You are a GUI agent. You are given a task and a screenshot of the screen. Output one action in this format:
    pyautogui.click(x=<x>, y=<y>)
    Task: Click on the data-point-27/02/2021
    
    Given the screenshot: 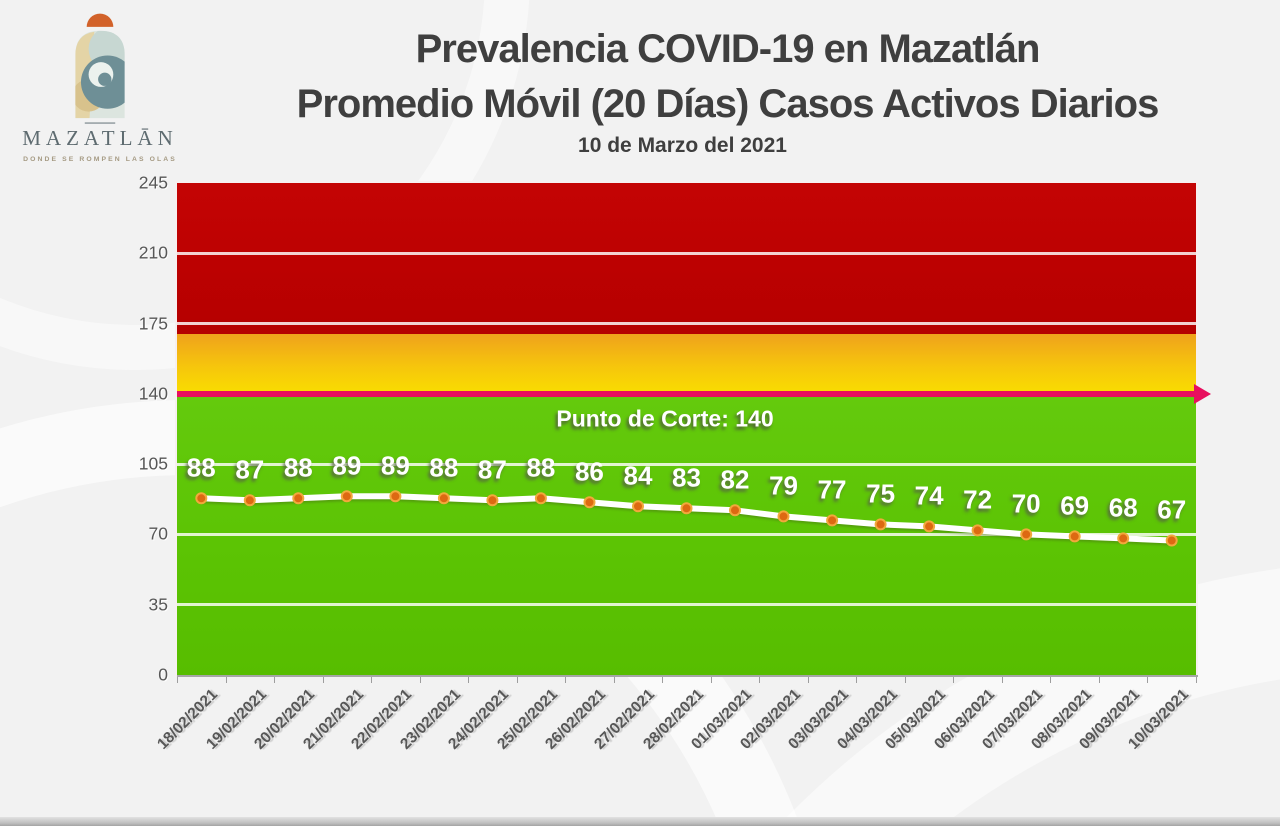 What is the action you would take?
    pyautogui.click(x=638, y=506)
    